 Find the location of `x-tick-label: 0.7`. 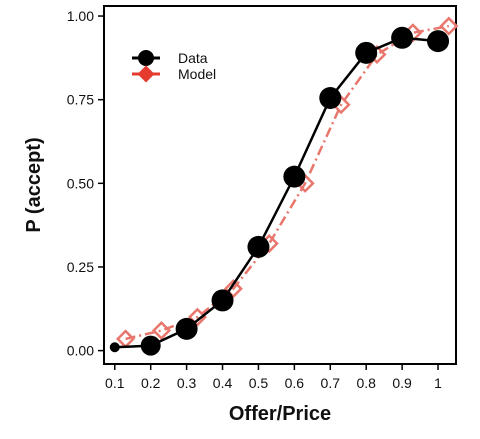

x-tick-label: 0.7 is located at coordinates (331, 383).